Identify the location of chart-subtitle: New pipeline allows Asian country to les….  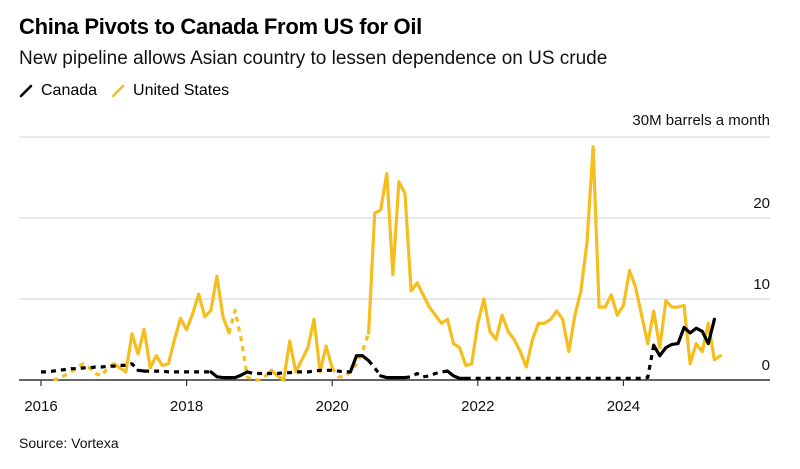
(313, 58).